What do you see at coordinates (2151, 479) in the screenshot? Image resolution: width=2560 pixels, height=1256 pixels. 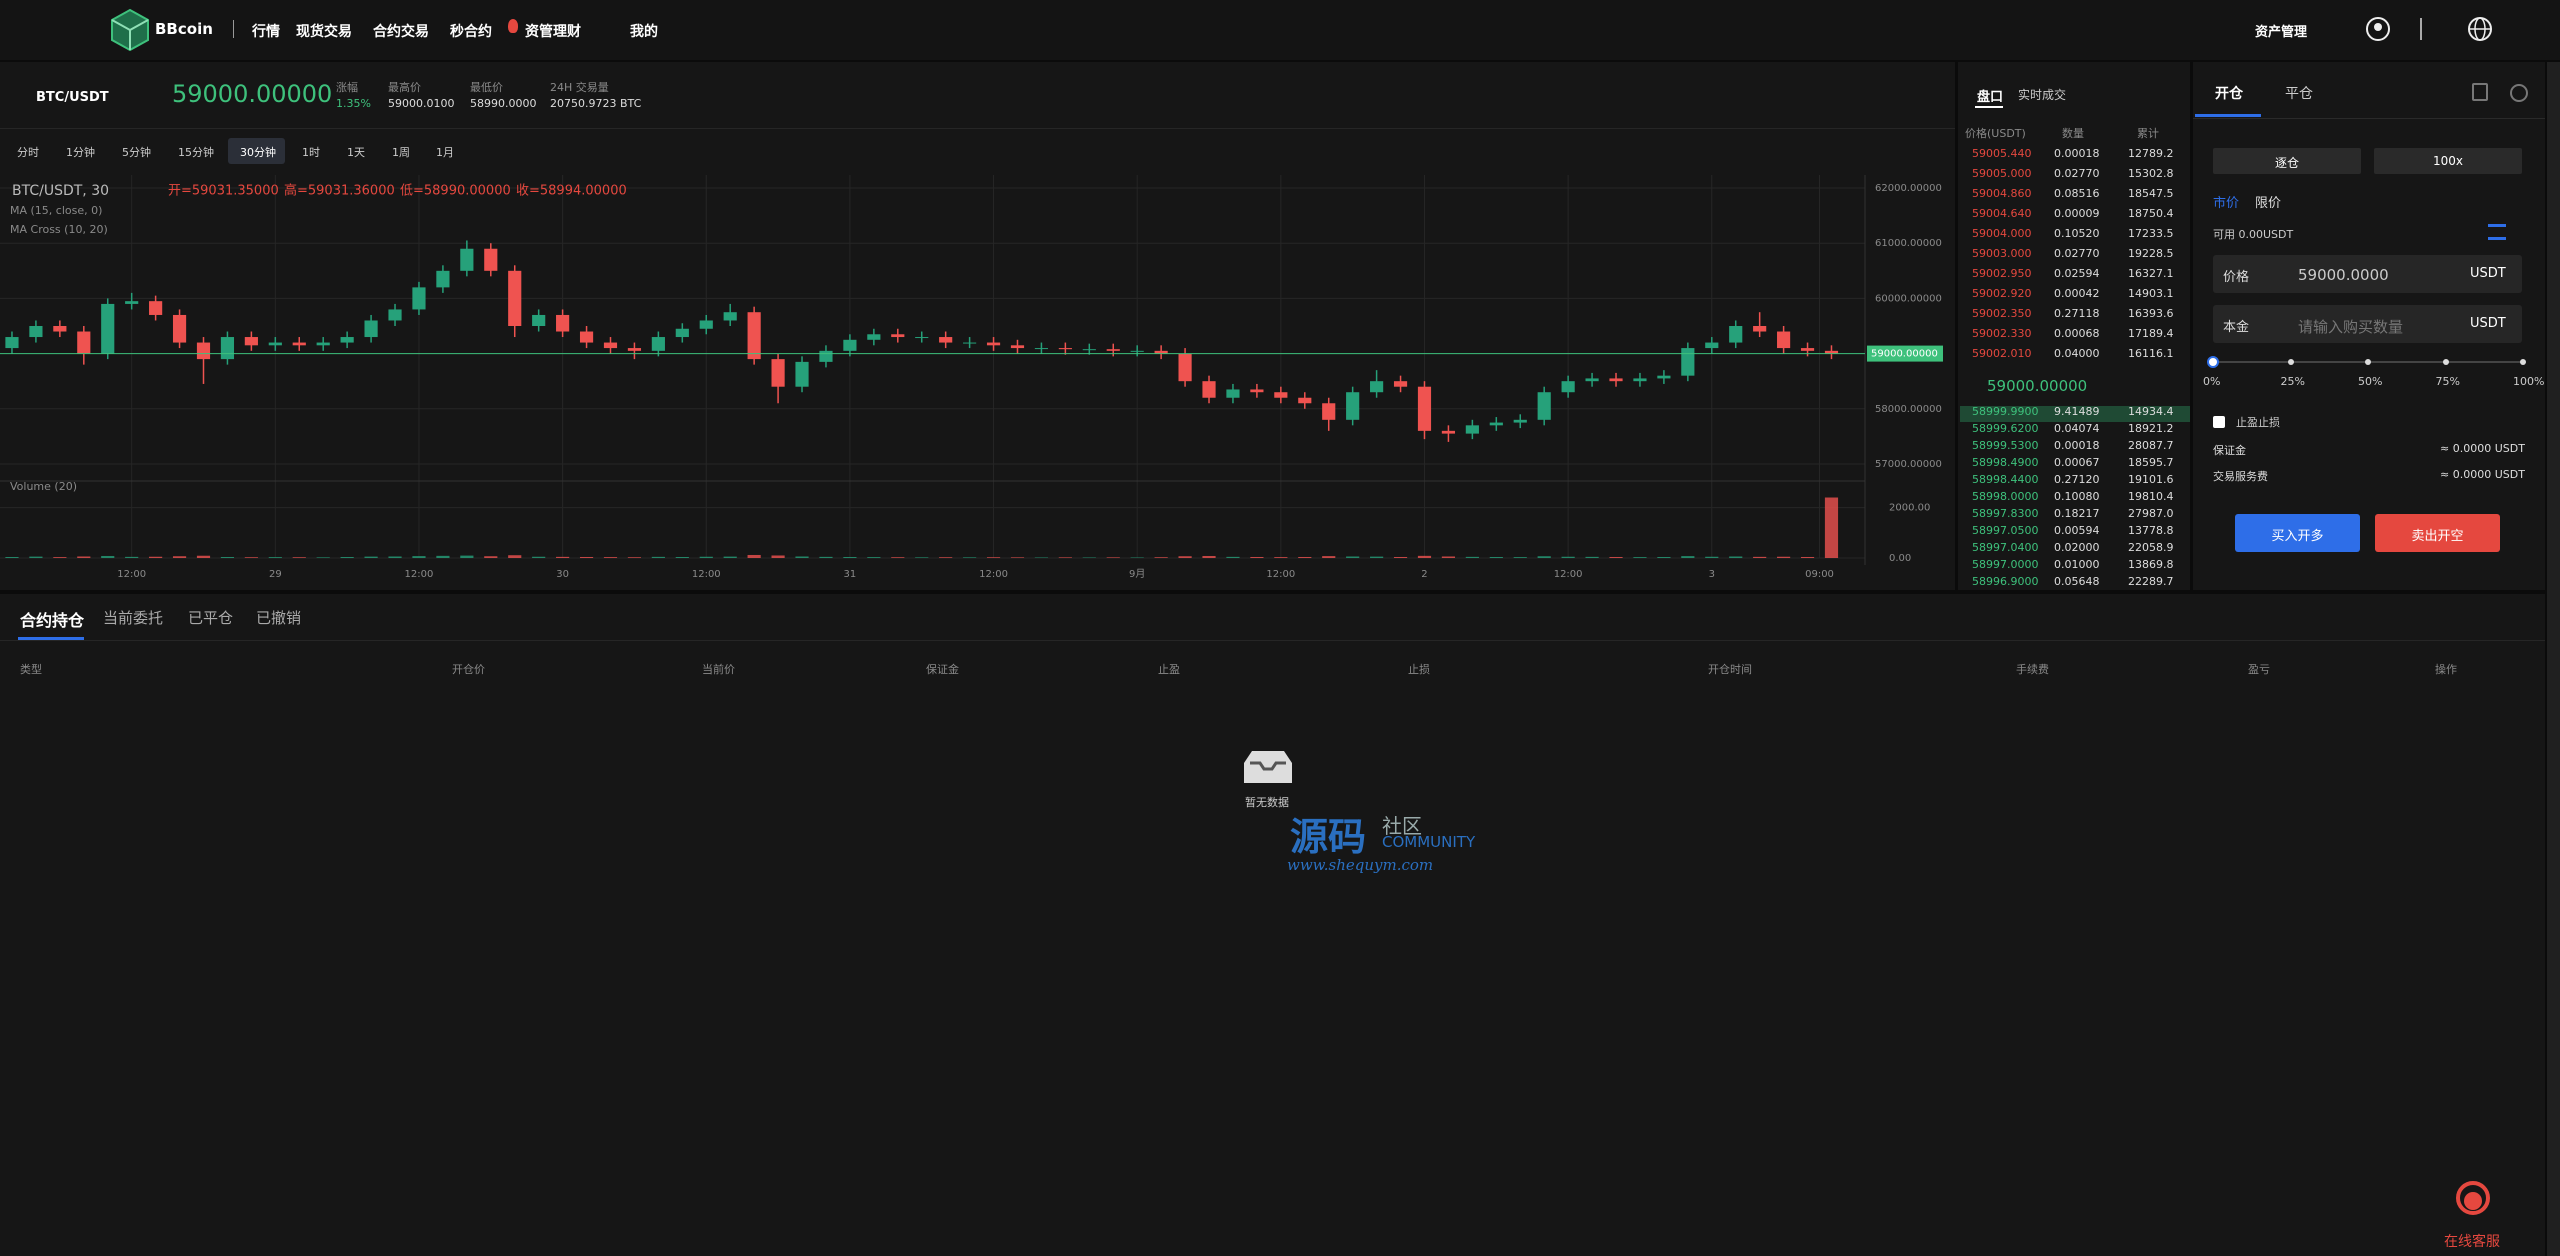 I see `book-total: 19101.6` at bounding box center [2151, 479].